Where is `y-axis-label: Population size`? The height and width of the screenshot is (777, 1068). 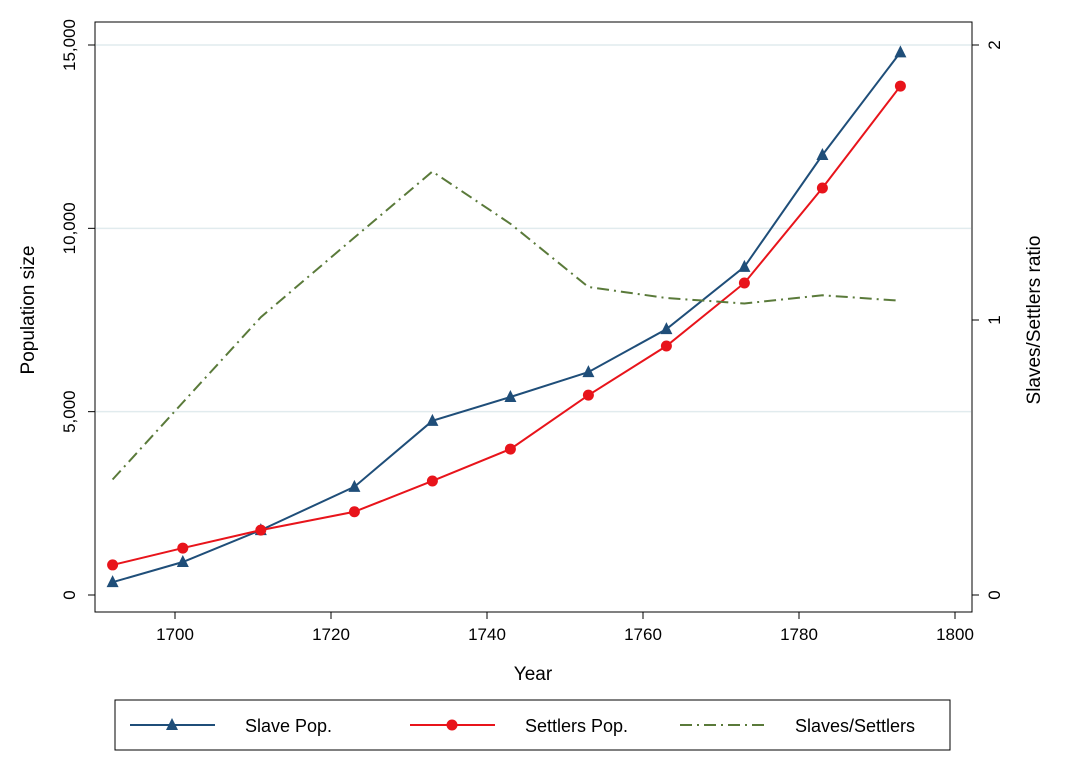 y-axis-label: Population size is located at coordinates (28, 310).